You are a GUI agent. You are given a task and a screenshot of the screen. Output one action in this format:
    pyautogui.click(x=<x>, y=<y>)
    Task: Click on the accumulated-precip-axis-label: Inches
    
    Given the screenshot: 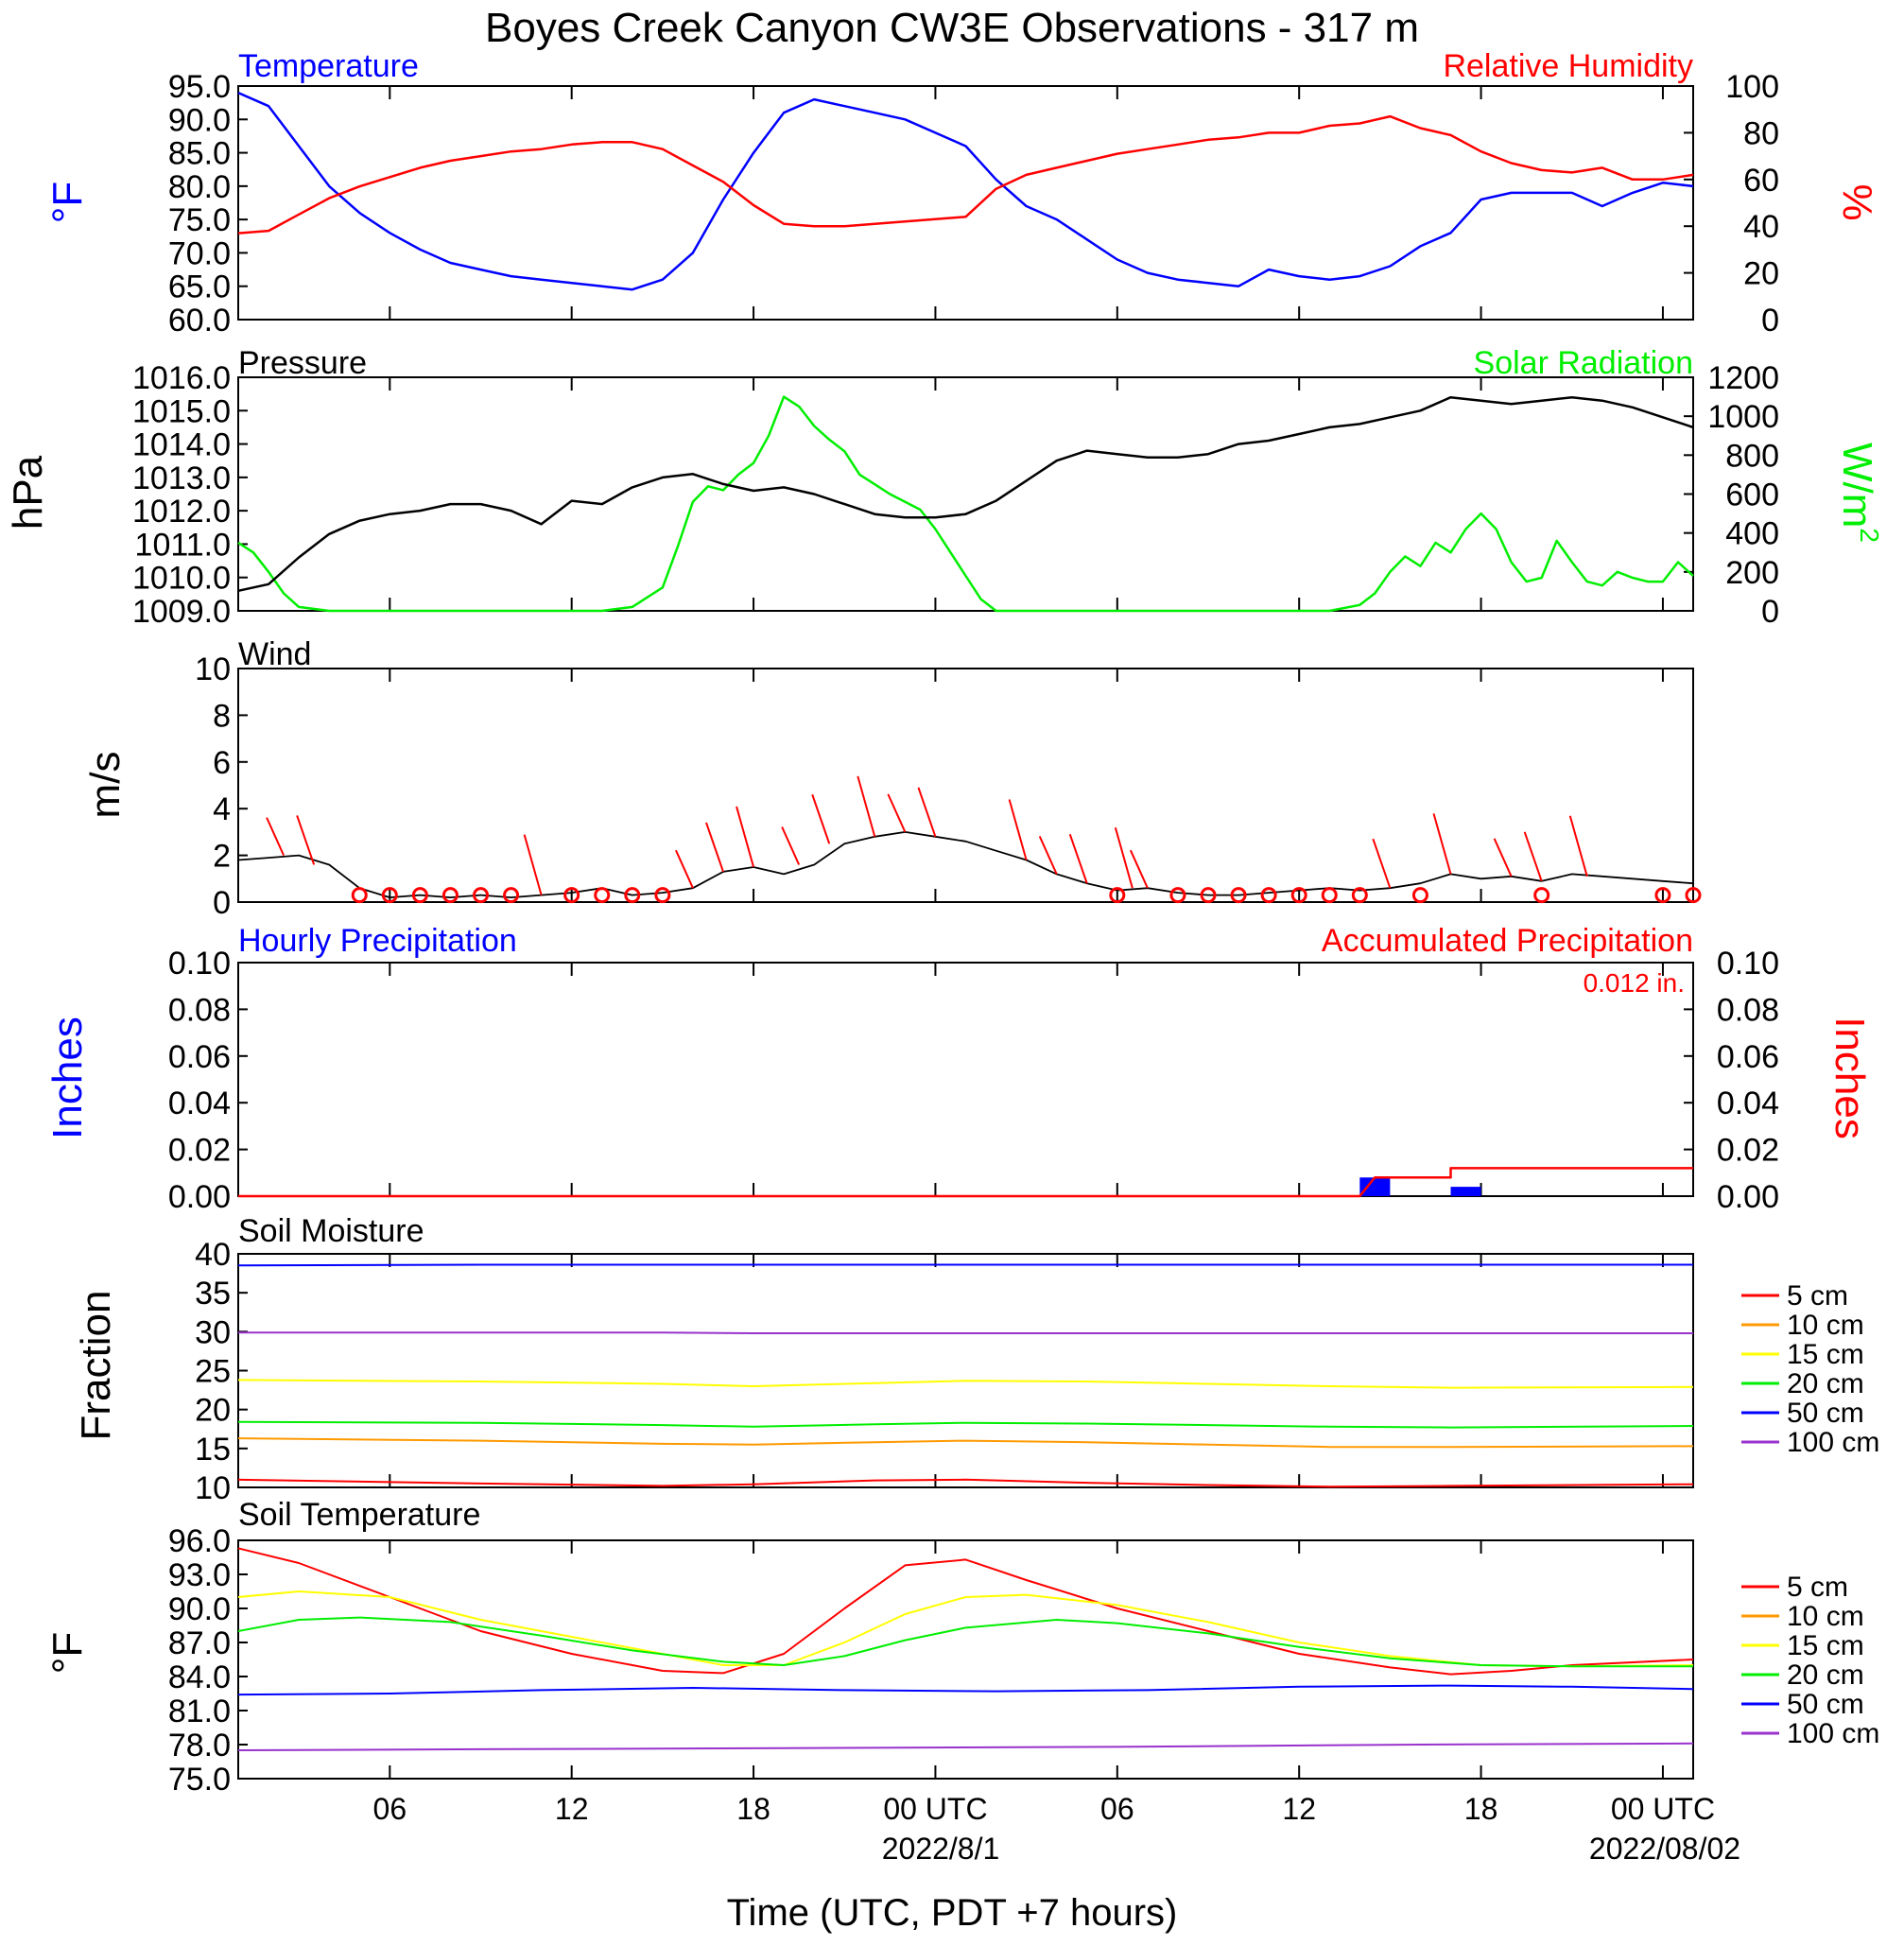 What is the action you would take?
    pyautogui.click(x=1850, y=1077)
    